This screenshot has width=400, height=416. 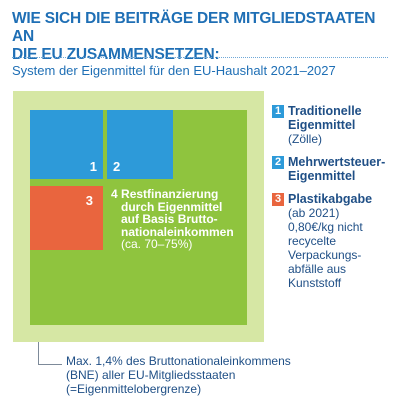 What do you see at coordinates (117, 166) in the screenshot?
I see `box-2-number: 2` at bounding box center [117, 166].